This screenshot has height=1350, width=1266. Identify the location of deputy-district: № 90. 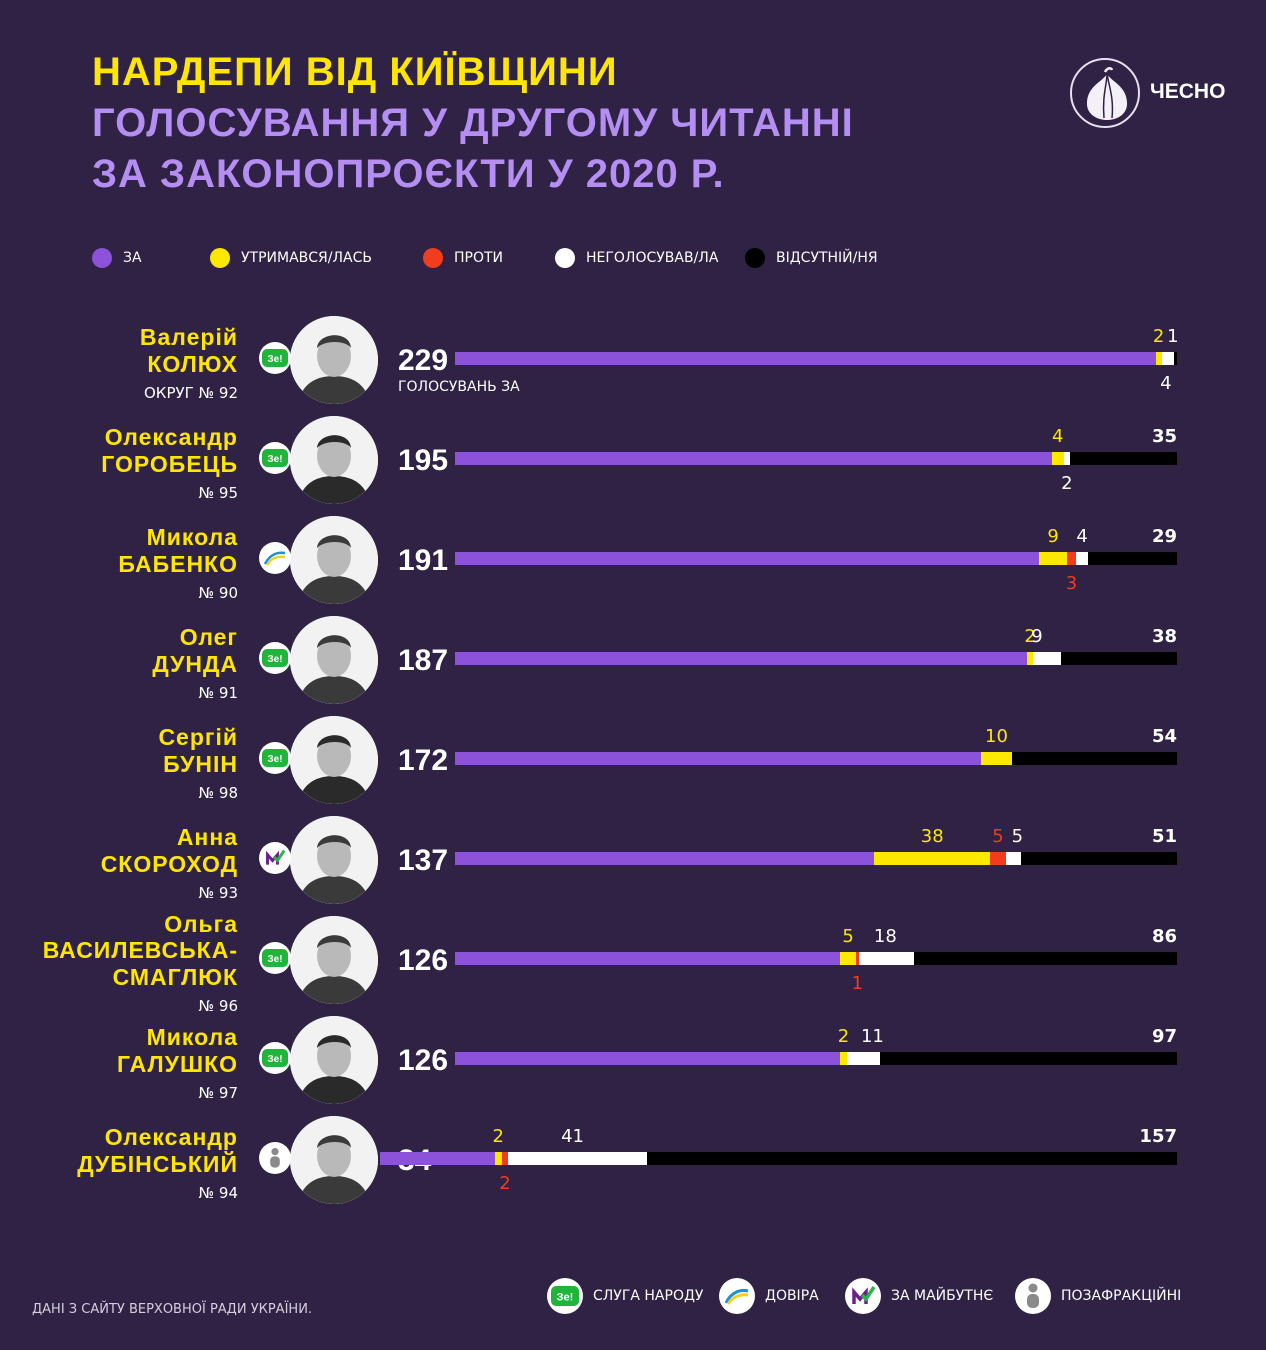
(218, 593).